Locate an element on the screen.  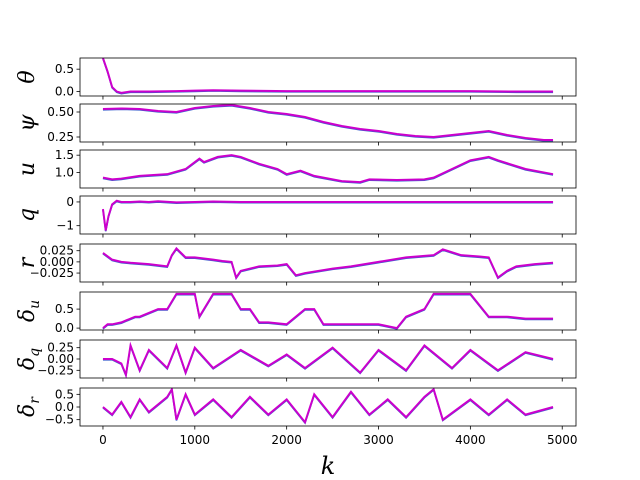
y-tick-label: 0.00 is located at coordinates (60, 359).